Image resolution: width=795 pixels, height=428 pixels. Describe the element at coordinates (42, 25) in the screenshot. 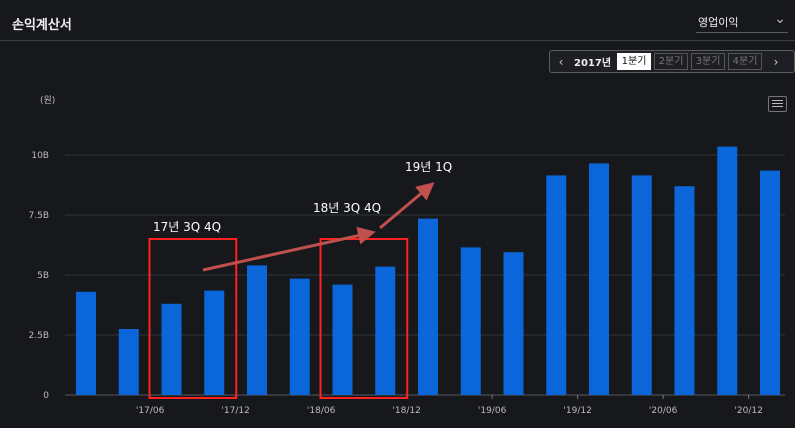

I see `page-title: 손익계산서` at that location.